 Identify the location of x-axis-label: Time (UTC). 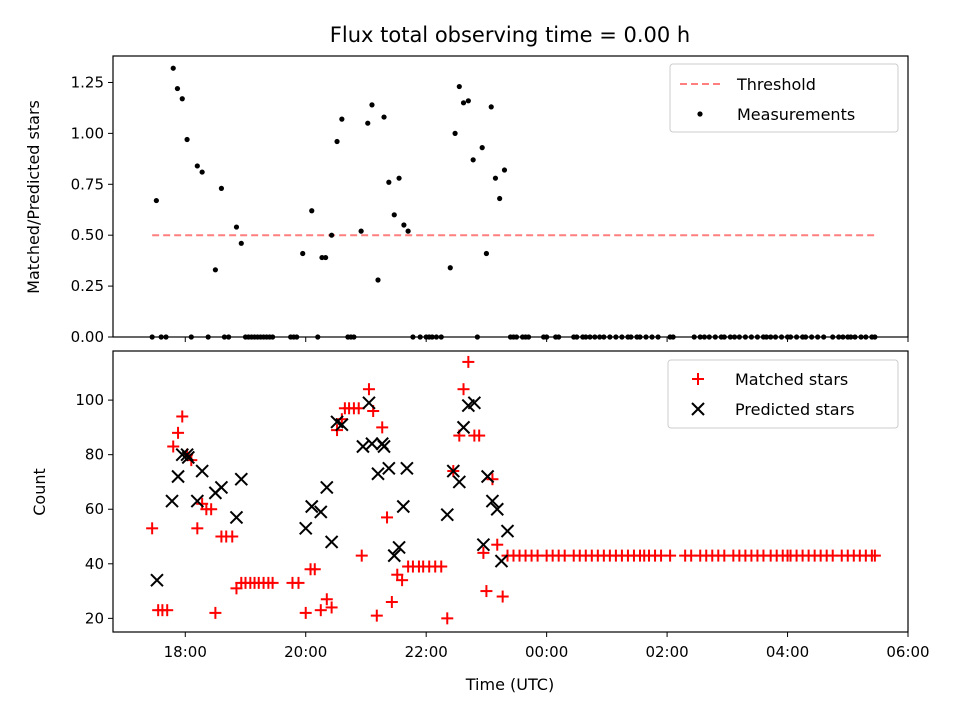
(509, 684).